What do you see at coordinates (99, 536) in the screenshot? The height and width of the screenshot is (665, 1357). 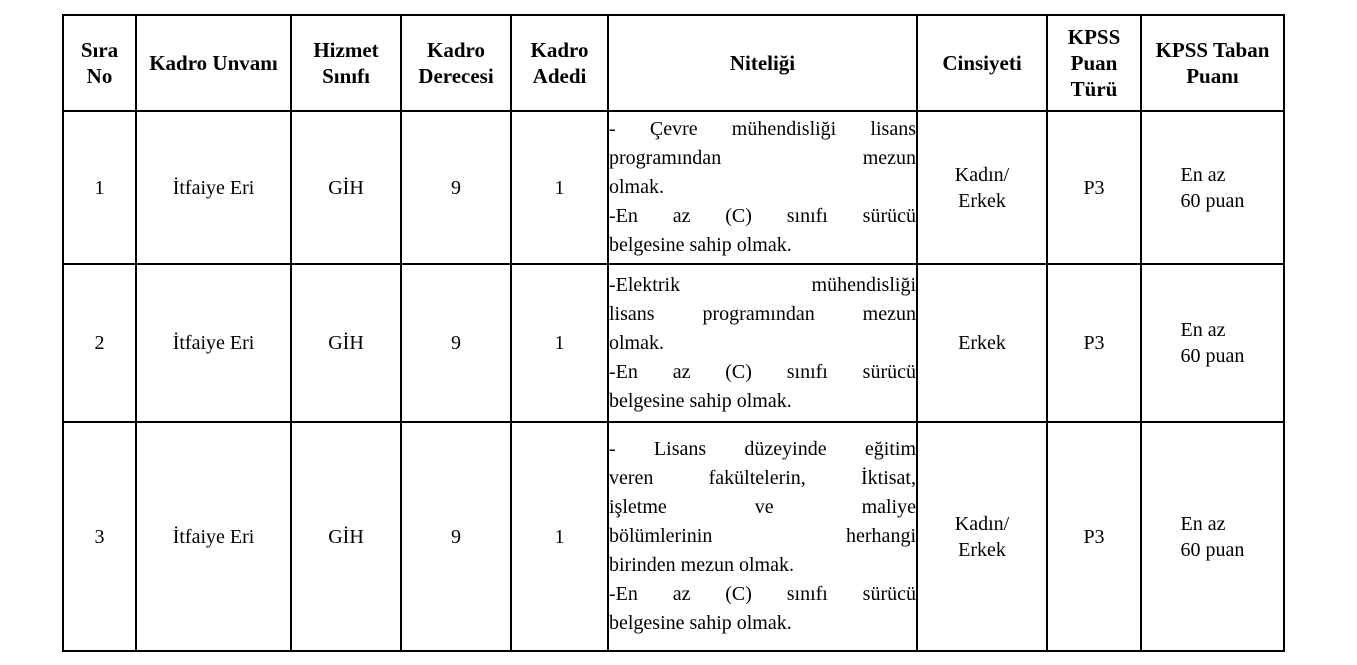 I see `cell-sira-no: 3` at bounding box center [99, 536].